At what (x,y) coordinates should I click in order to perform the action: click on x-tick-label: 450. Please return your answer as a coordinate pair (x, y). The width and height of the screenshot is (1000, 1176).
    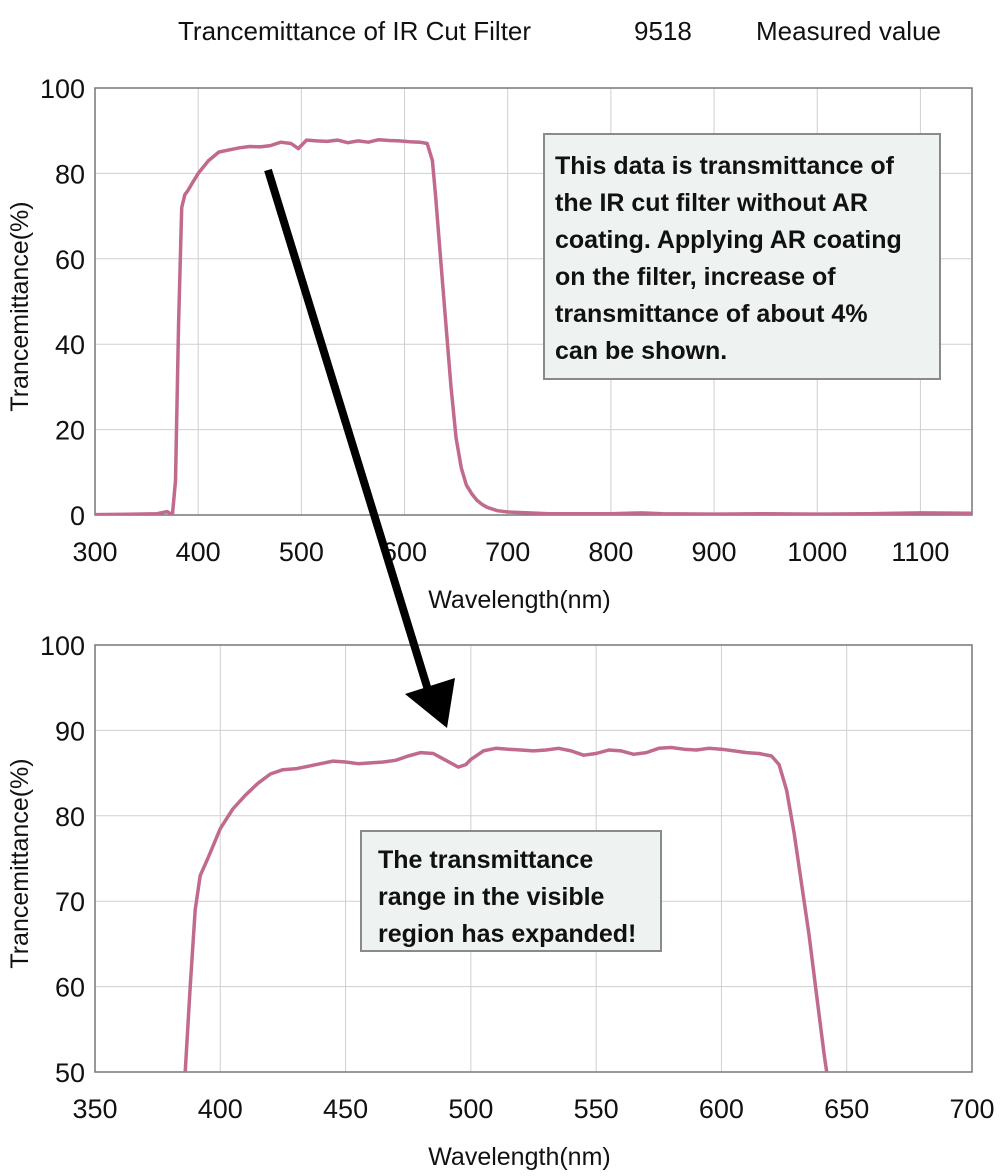
    Looking at the image, I should click on (345, 1109).